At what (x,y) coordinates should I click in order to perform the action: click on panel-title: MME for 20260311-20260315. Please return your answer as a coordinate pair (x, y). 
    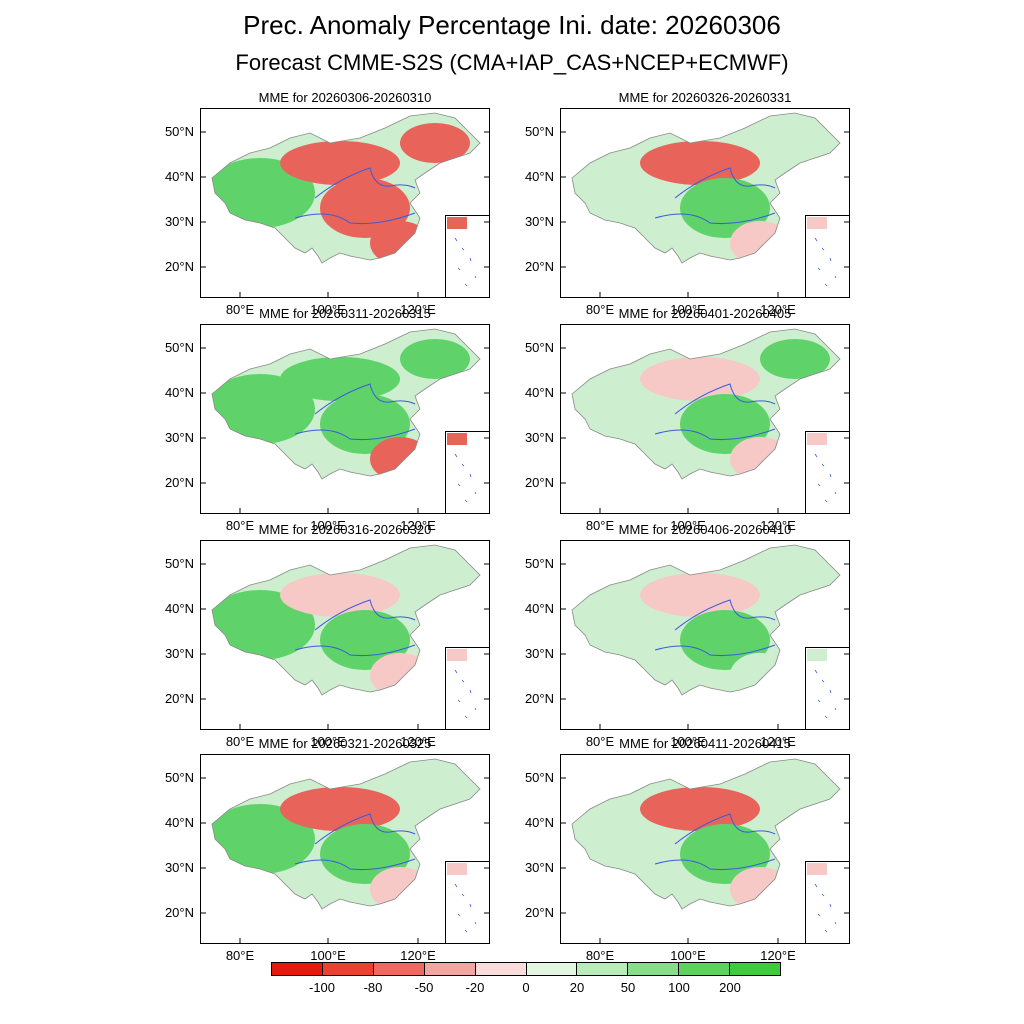
    Looking at the image, I should click on (345, 313).